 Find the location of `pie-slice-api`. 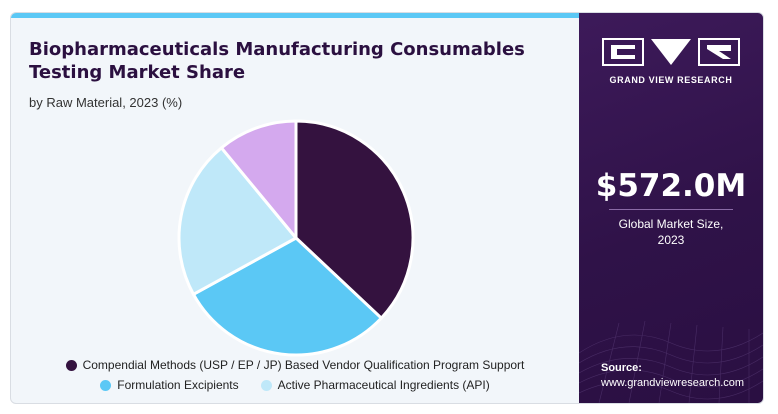

pie-slice-api is located at coordinates (237, 221).